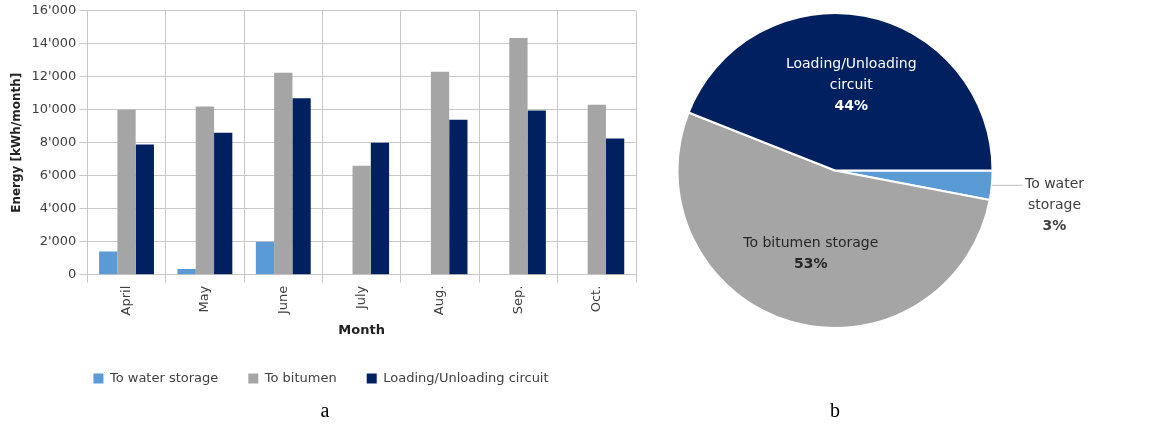 The width and height of the screenshot is (1154, 429). What do you see at coordinates (596, 299) in the screenshot?
I see `x-tick-label: Oct.` at bounding box center [596, 299].